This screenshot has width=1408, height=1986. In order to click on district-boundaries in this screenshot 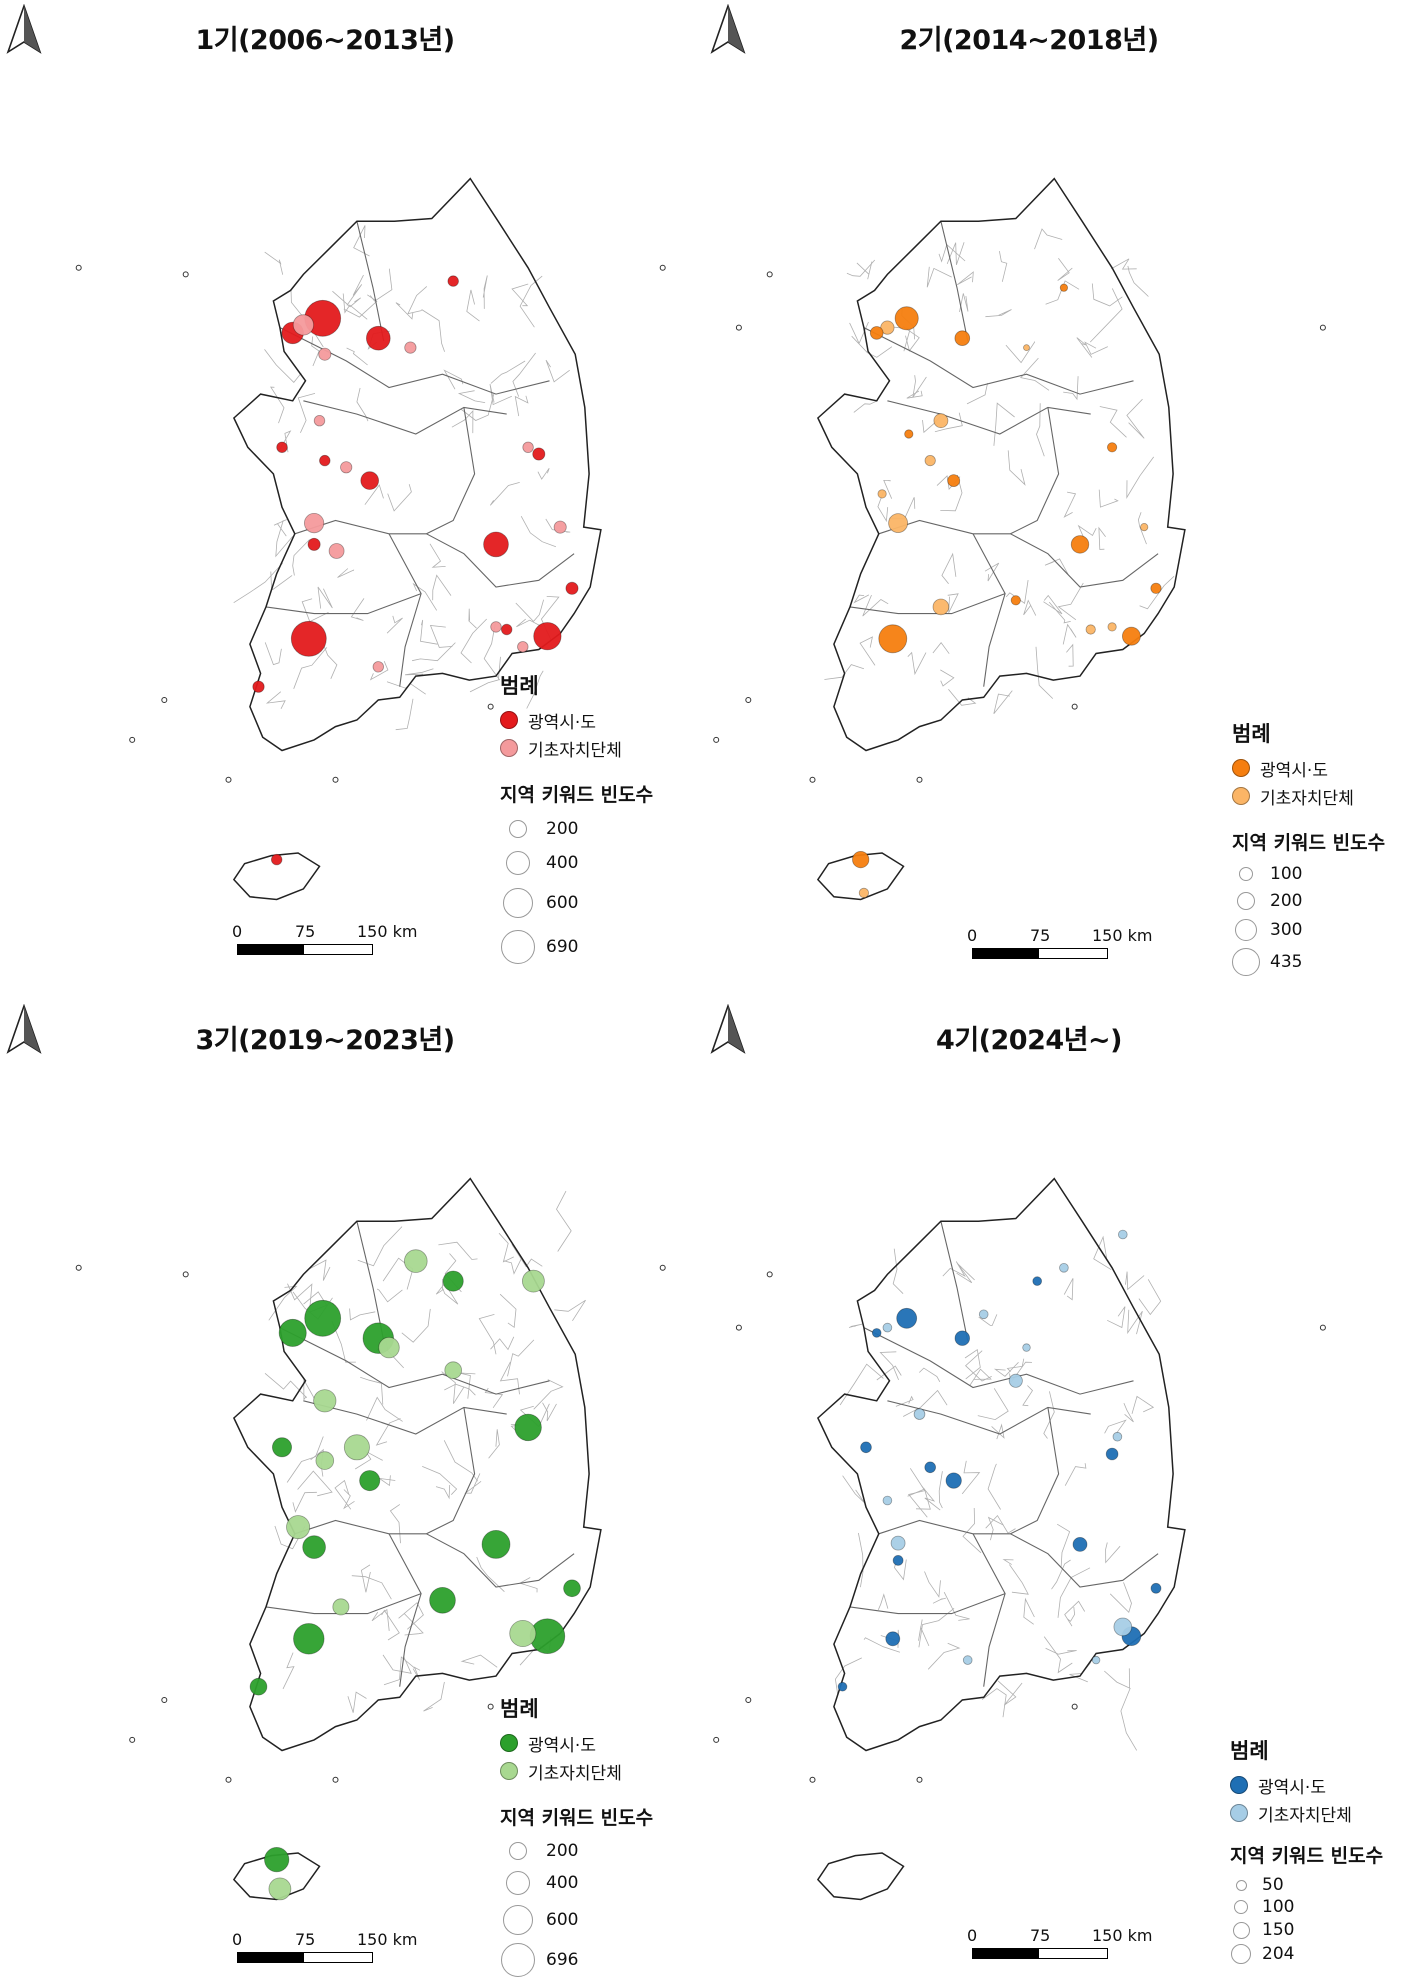, I will do `click(402, 478)`.